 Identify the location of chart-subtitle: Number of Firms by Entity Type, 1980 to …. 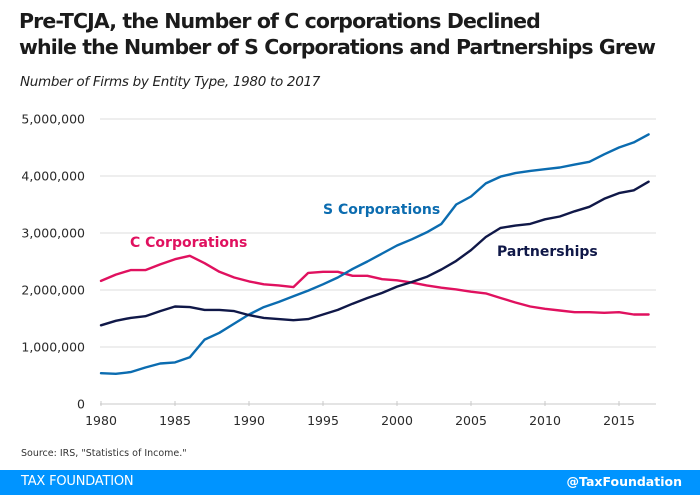
(170, 82).